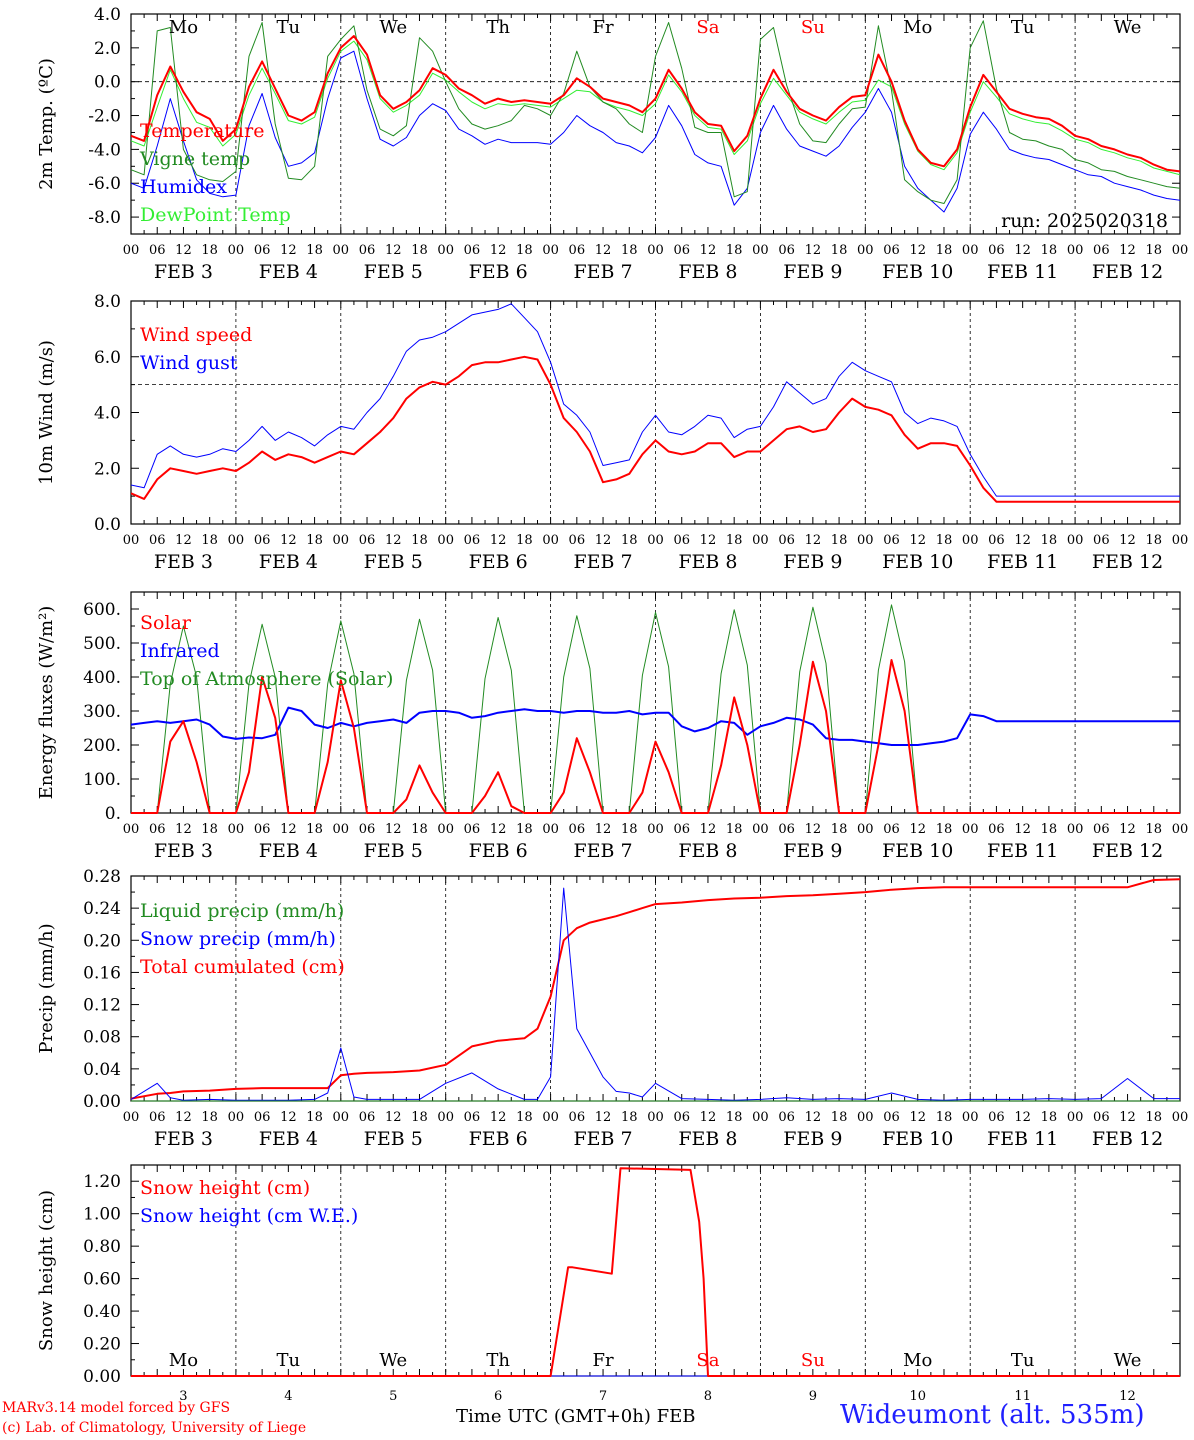 The image size is (1194, 1440). Describe the element at coordinates (183, 187) in the screenshot. I see `legend-entry: Humidex` at that location.